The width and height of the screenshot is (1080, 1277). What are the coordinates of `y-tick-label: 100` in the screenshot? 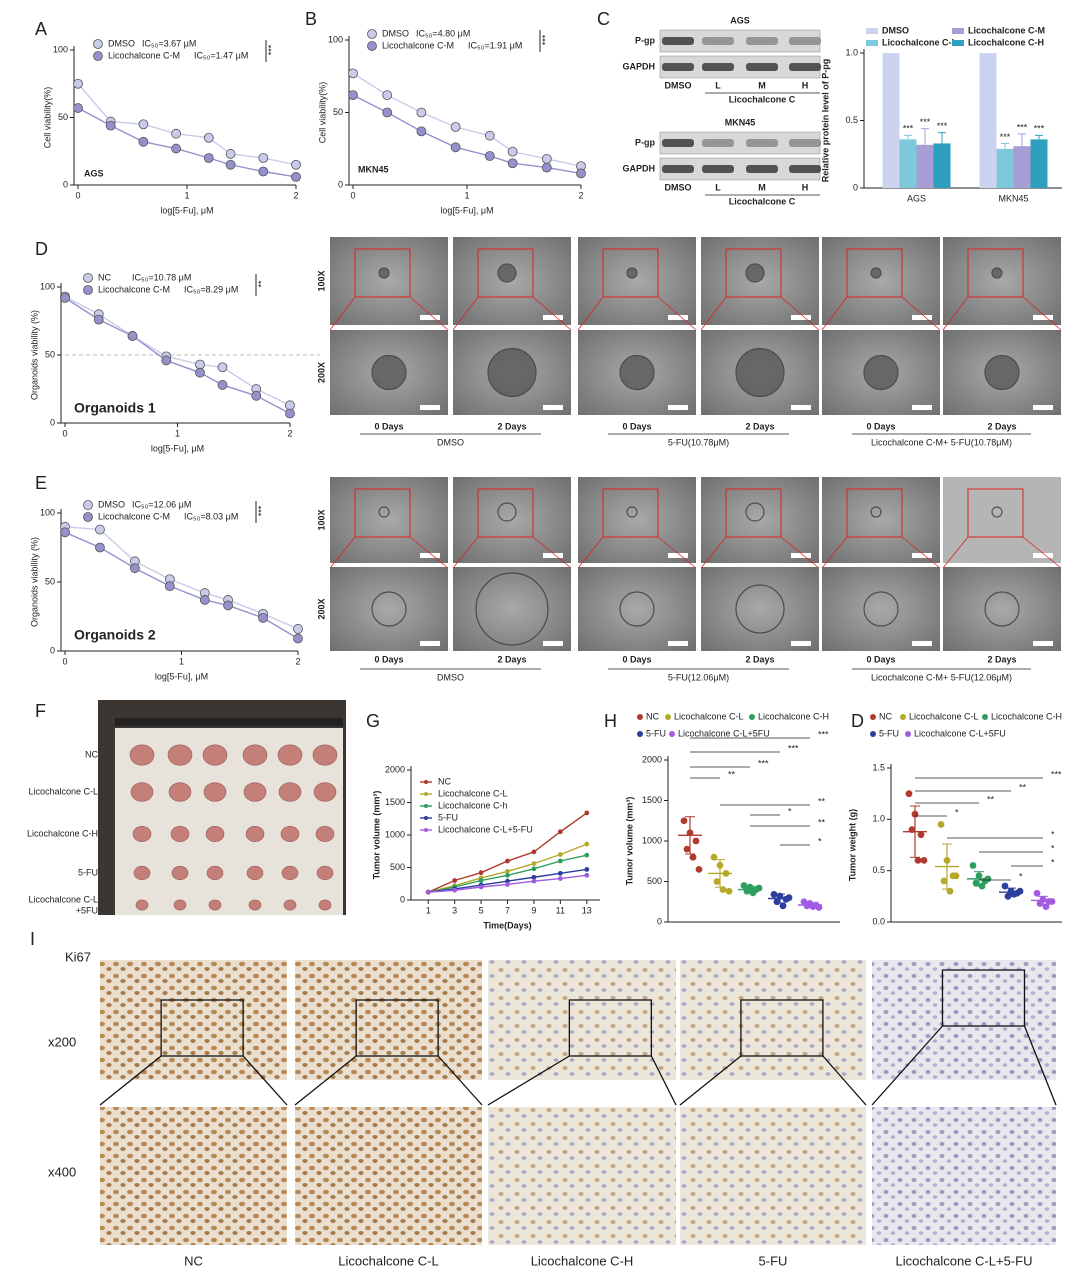 It's located at (47, 512).